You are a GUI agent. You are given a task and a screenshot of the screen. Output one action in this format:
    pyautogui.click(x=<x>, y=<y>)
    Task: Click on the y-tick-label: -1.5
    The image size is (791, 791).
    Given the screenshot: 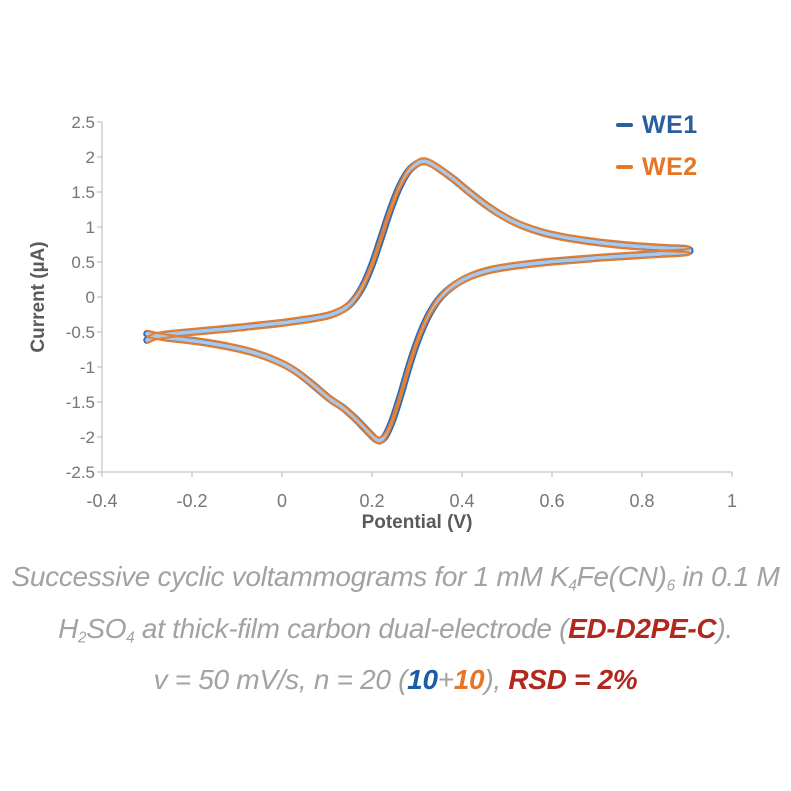 What is the action you would take?
    pyautogui.click(x=80, y=402)
    